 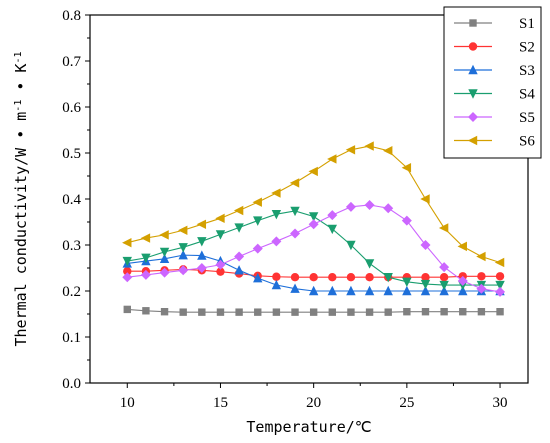 I want to click on y-tick-label: 0.4, so click(x=71, y=200).